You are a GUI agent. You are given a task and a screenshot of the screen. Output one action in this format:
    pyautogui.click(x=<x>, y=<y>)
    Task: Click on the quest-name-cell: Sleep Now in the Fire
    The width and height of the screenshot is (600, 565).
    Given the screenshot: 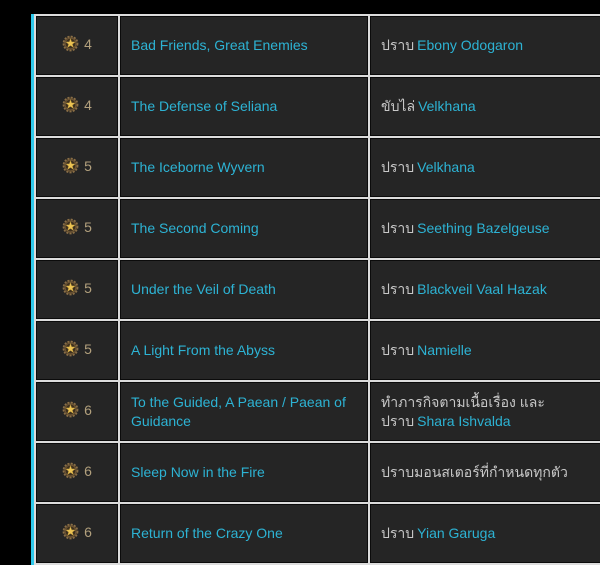 What is the action you would take?
    pyautogui.click(x=244, y=472)
    